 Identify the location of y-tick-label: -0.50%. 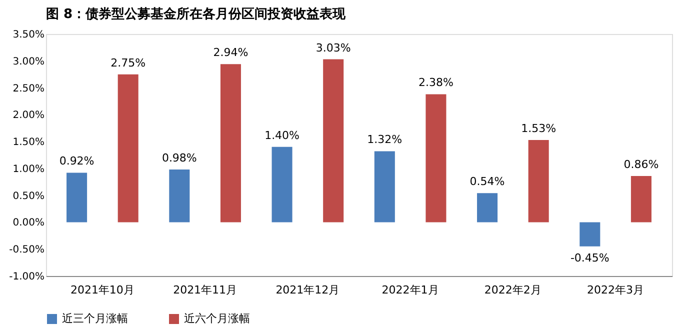
(26, 250).